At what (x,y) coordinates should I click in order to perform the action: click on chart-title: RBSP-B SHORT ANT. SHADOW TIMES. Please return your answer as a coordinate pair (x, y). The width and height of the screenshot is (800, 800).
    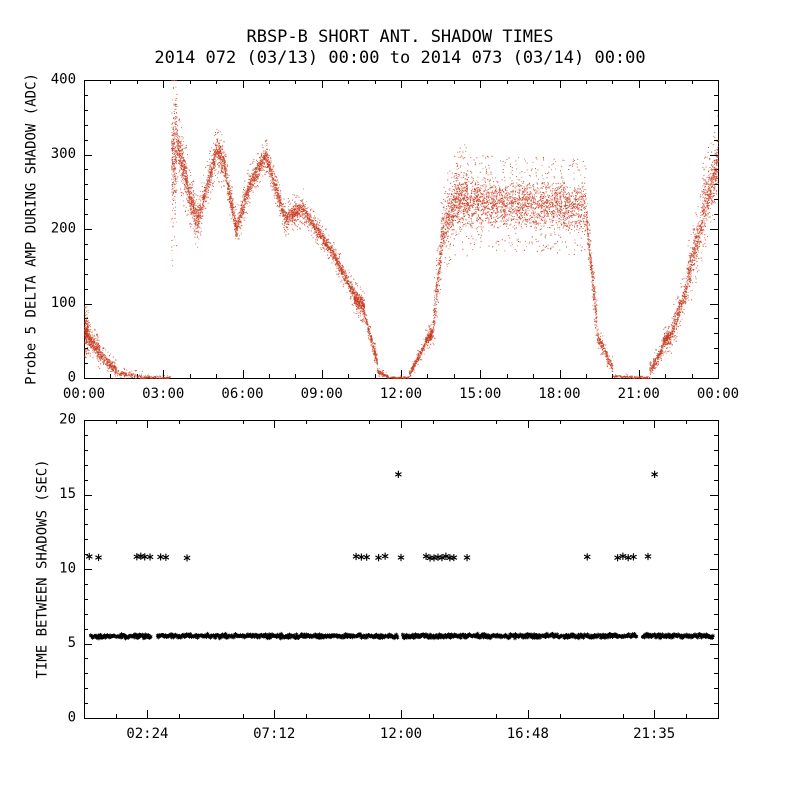
    Looking at the image, I should click on (400, 37).